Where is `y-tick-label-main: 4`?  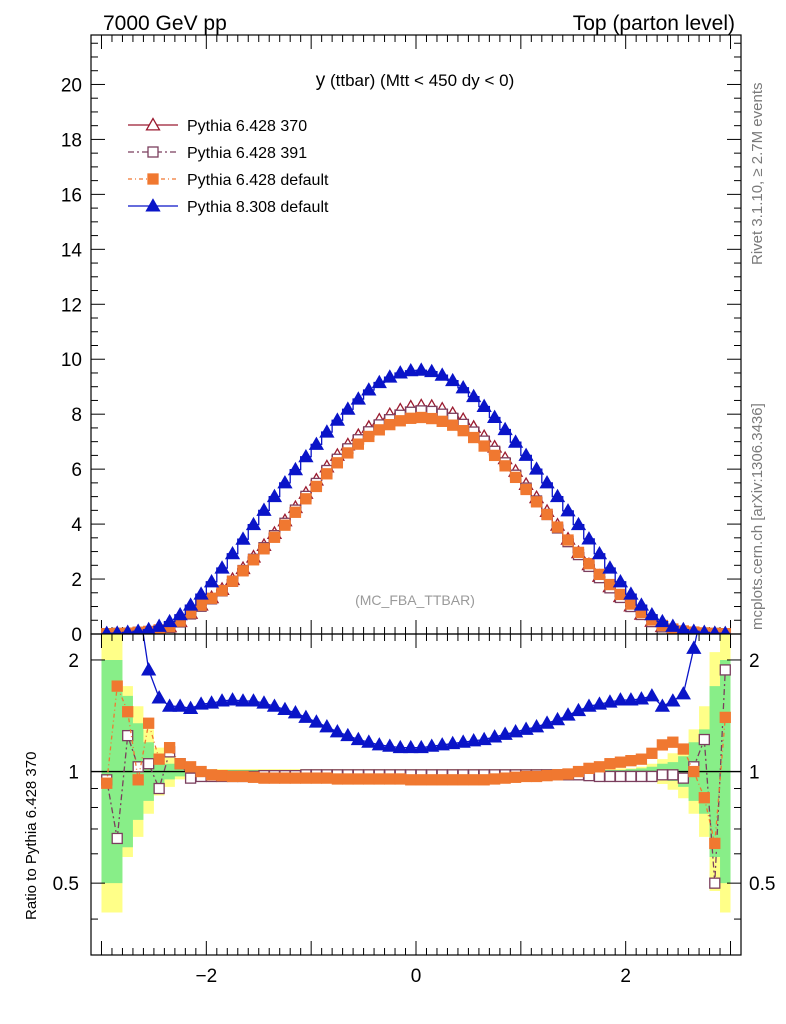 y-tick-label-main: 4 is located at coordinates (76, 525).